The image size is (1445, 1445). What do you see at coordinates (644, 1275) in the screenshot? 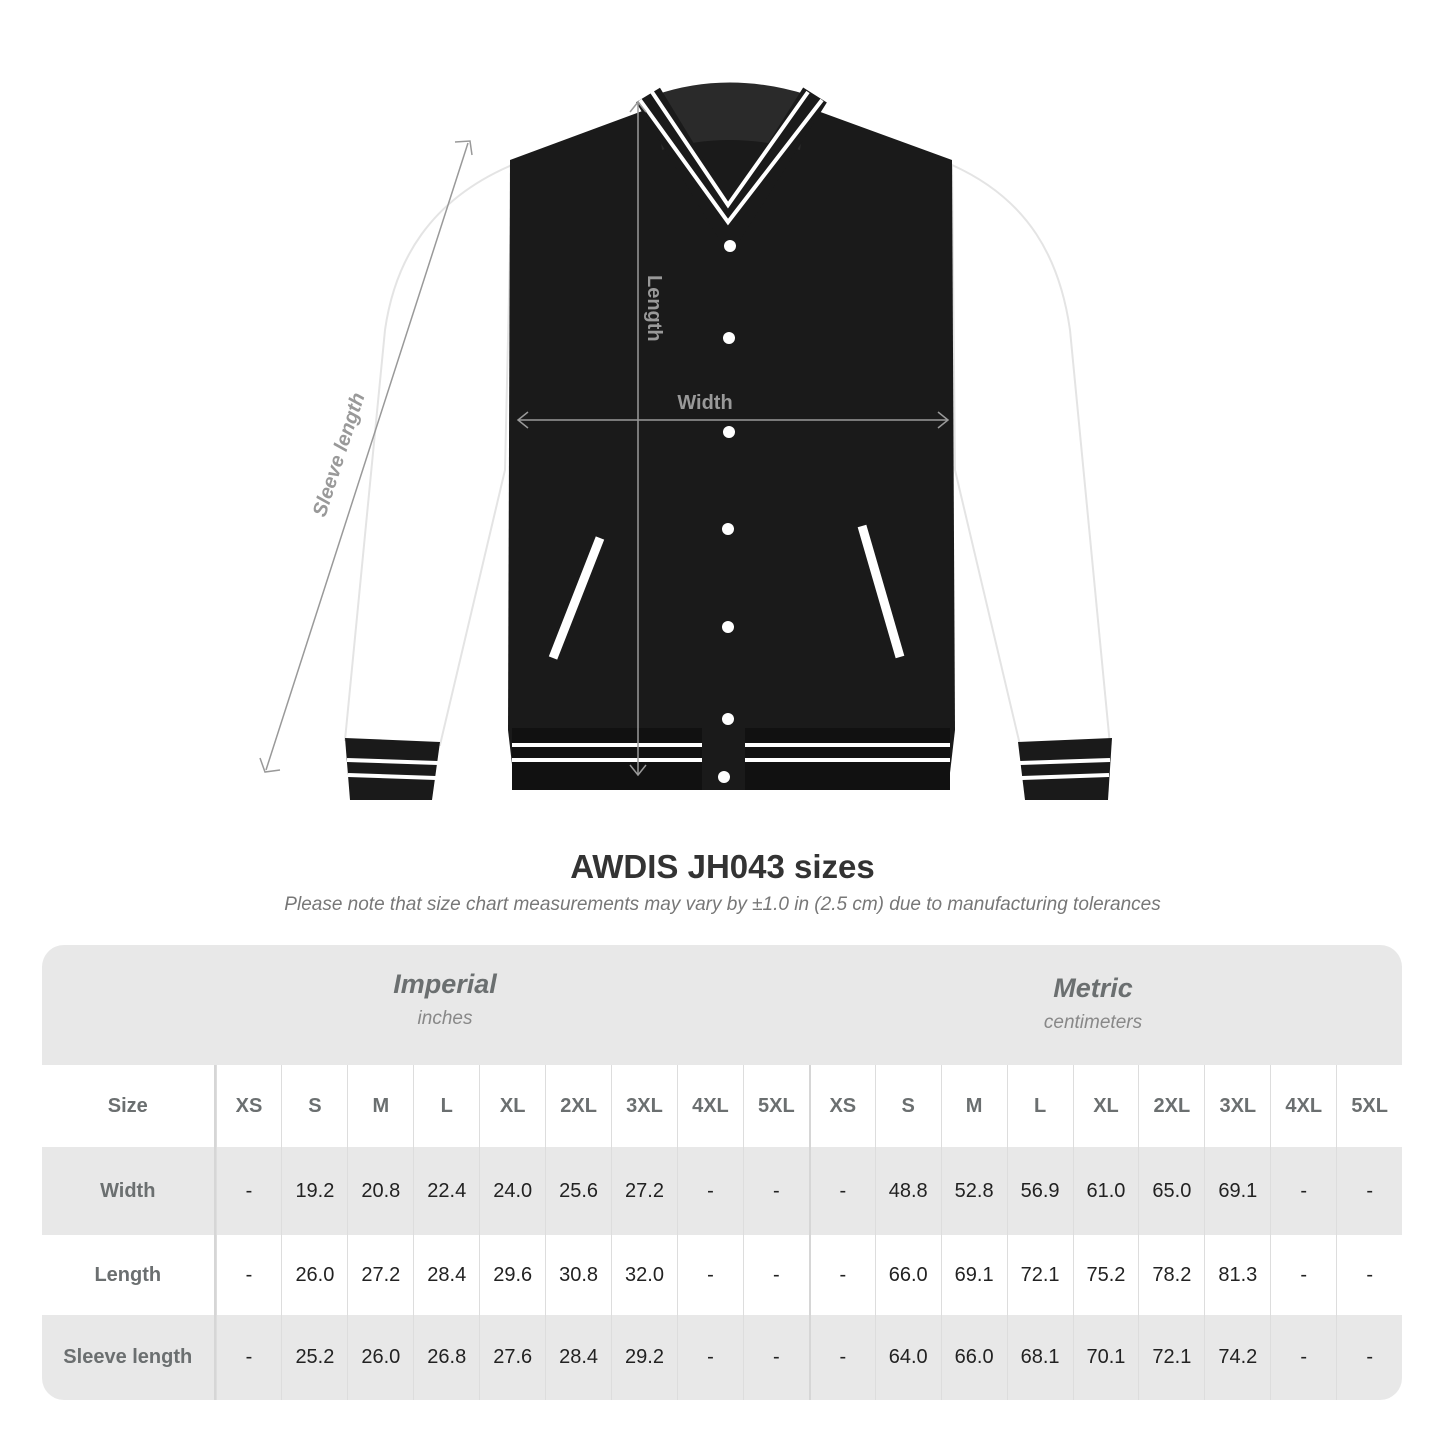
I see `imperial-value: 32.0` at bounding box center [644, 1275].